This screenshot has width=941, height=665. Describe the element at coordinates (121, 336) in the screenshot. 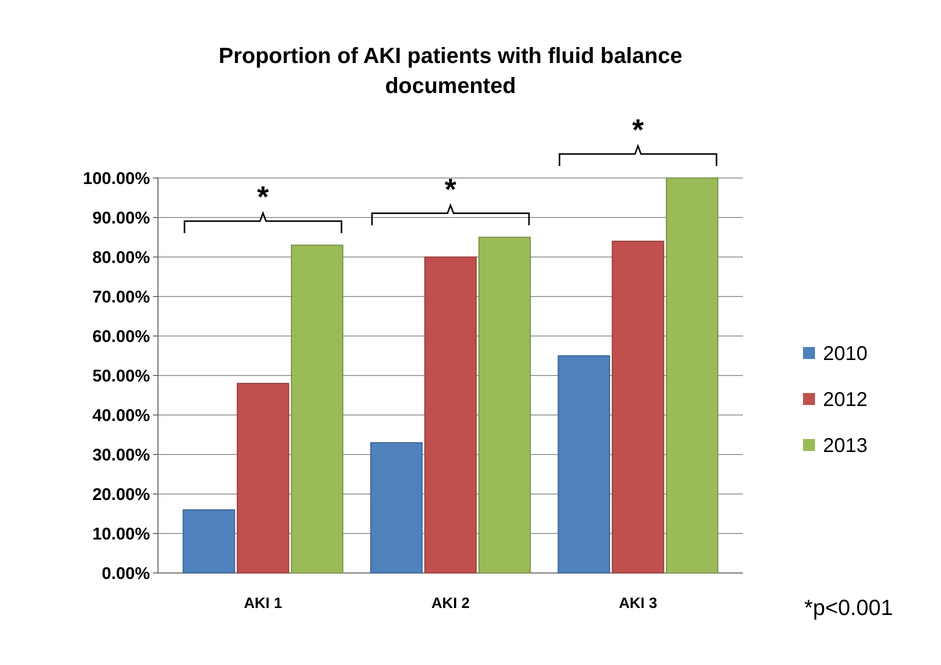

I see `y-tick-label: 60.00%` at that location.